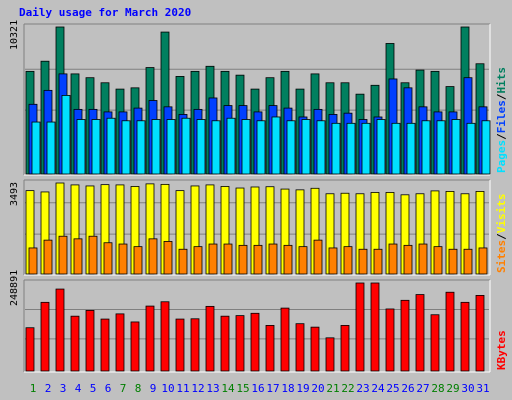 The width and height of the screenshot is (512, 400). I want to click on day-label-21: 21, so click(332, 388).